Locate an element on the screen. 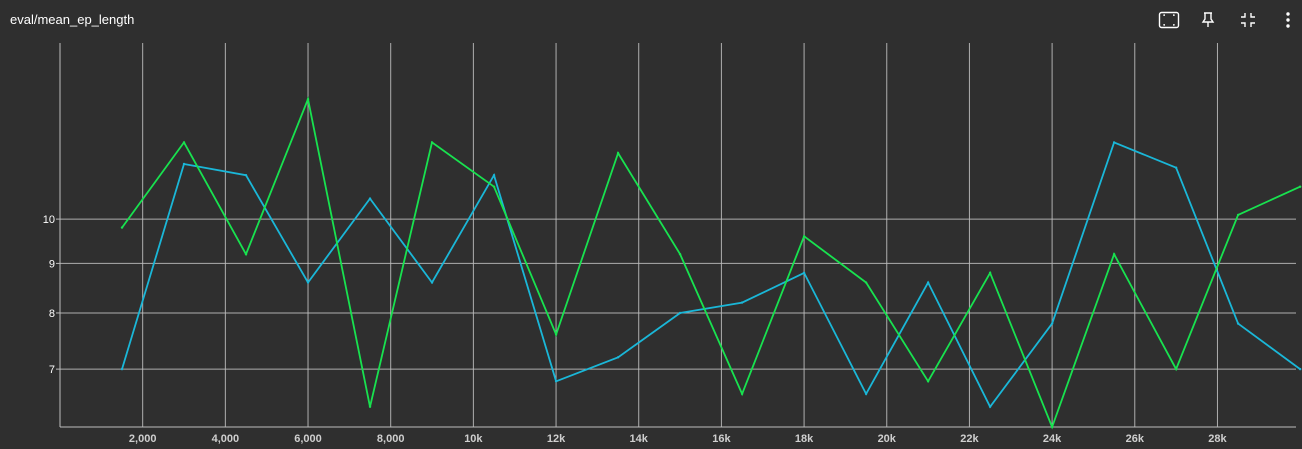  x-tick-label: 24k is located at coordinates (1052, 439).